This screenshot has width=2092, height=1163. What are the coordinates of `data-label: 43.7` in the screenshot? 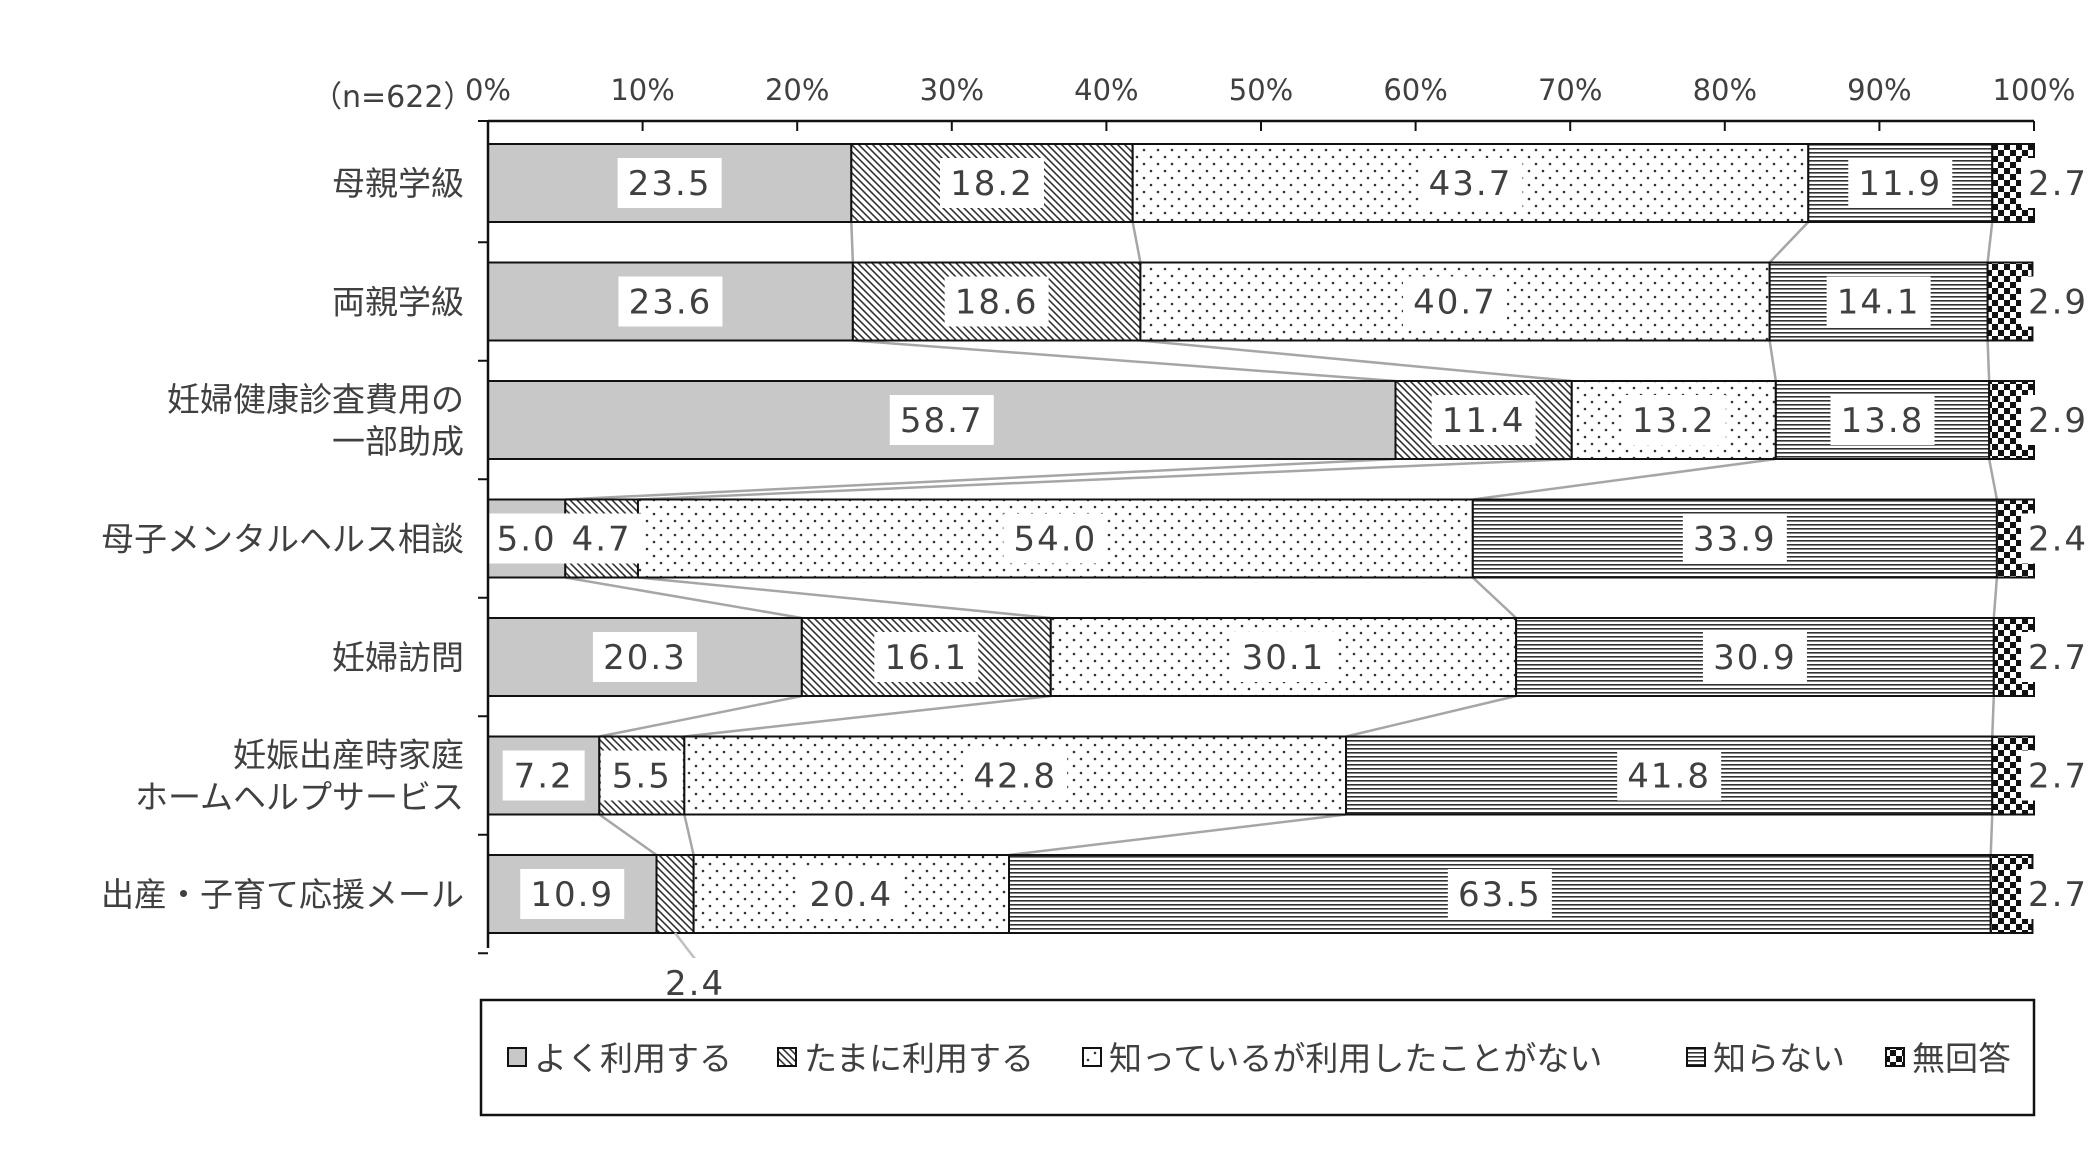 It's located at (1471, 184).